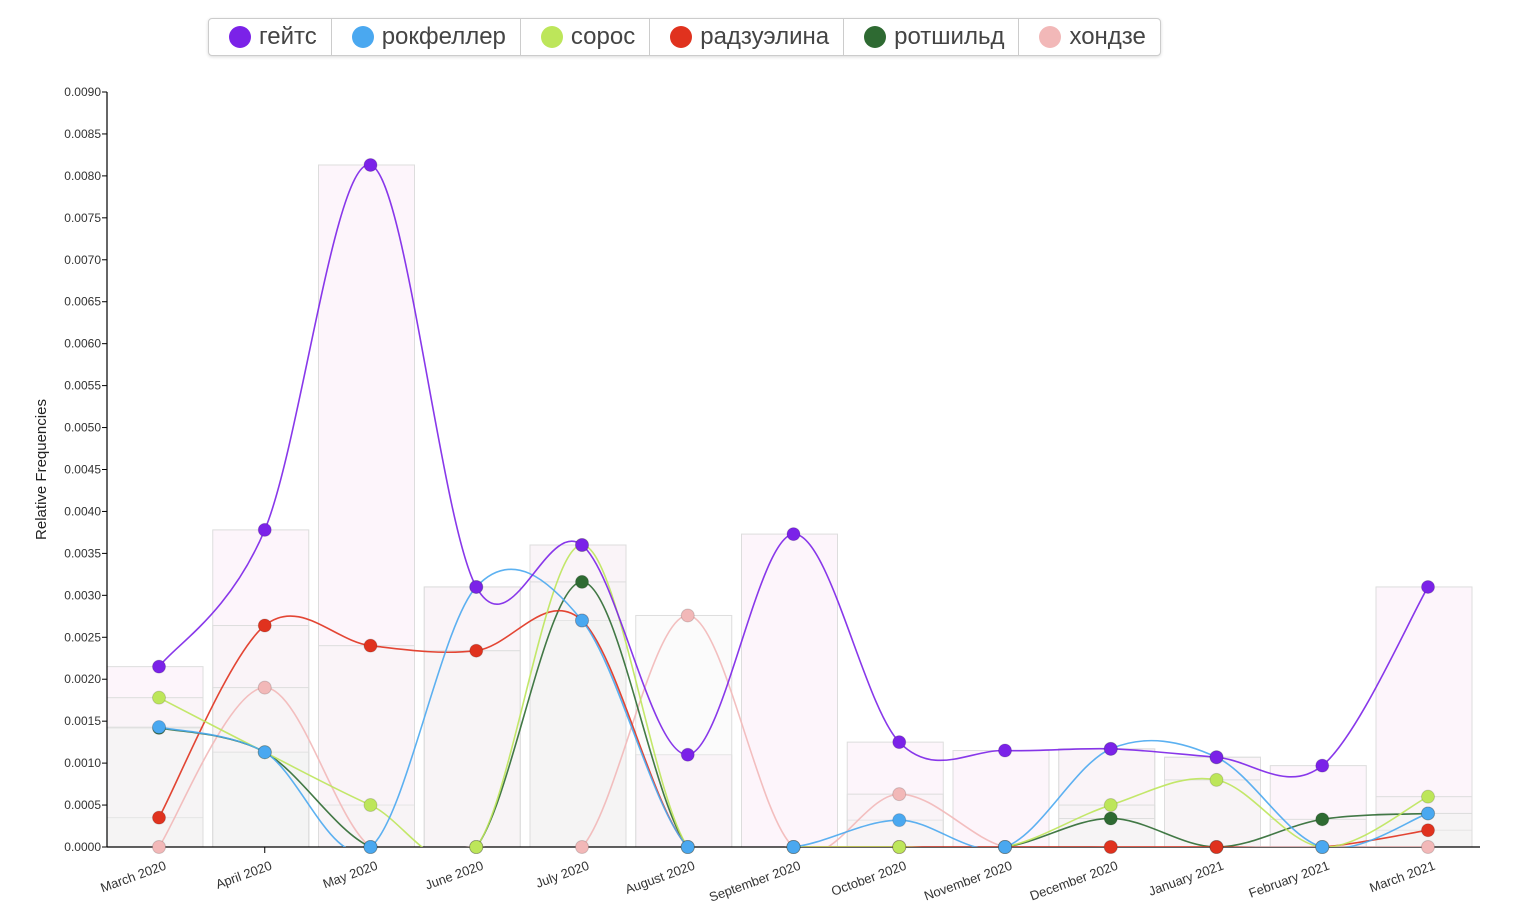 Image resolution: width=1518 pixels, height=918 pixels. I want to click on y-tick-label: 0.0025, so click(82, 637).